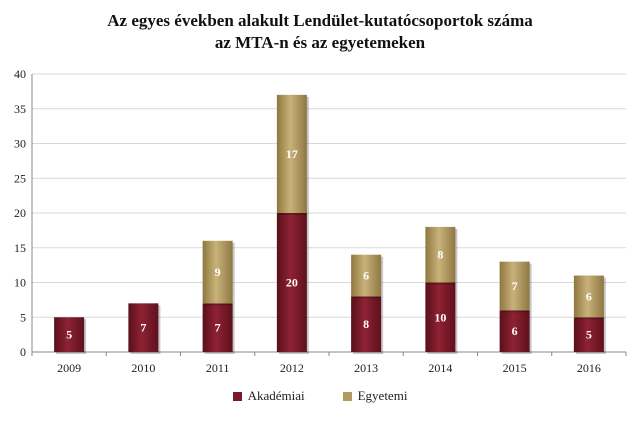 The width and height of the screenshot is (640, 431). I want to click on y-tick-label-35: 35, so click(20, 109).